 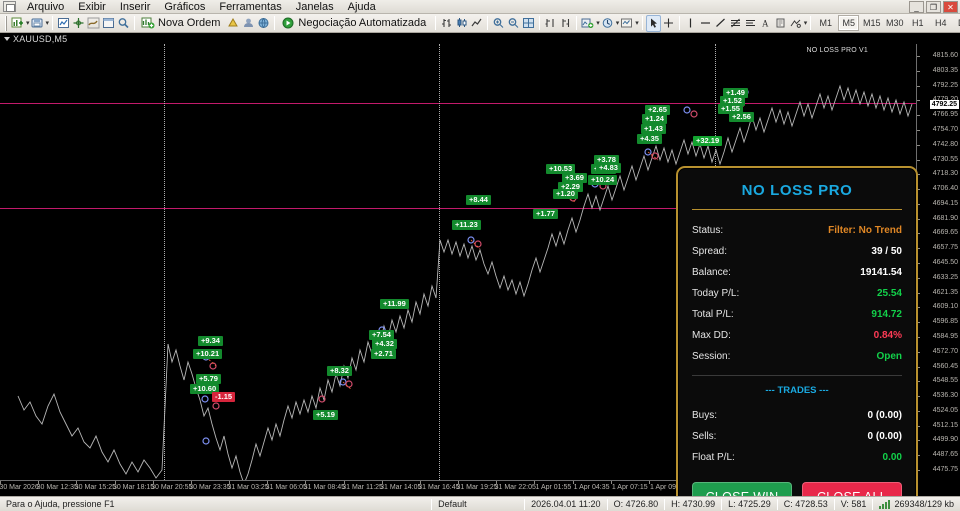 I want to click on price-tick-label: 4706.40, so click(x=945, y=189).